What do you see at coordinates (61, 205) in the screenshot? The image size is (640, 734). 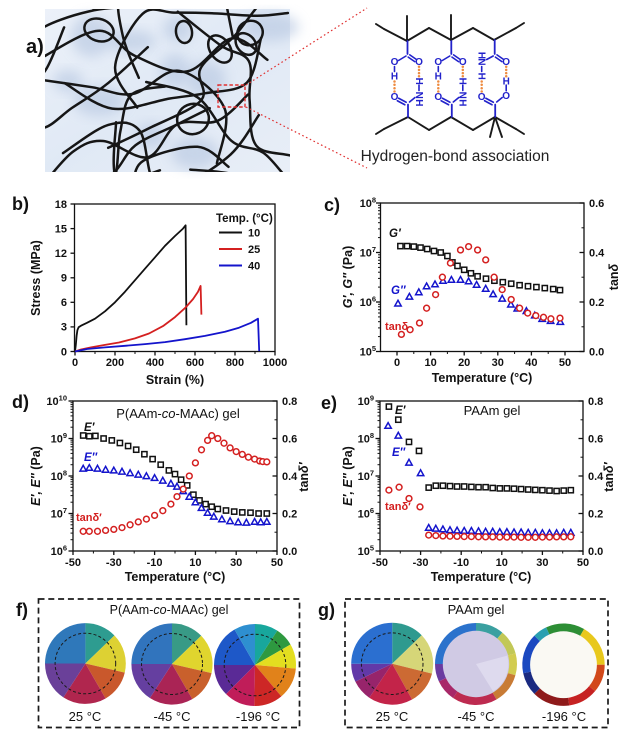 I see `svg-text: 18` at bounding box center [61, 205].